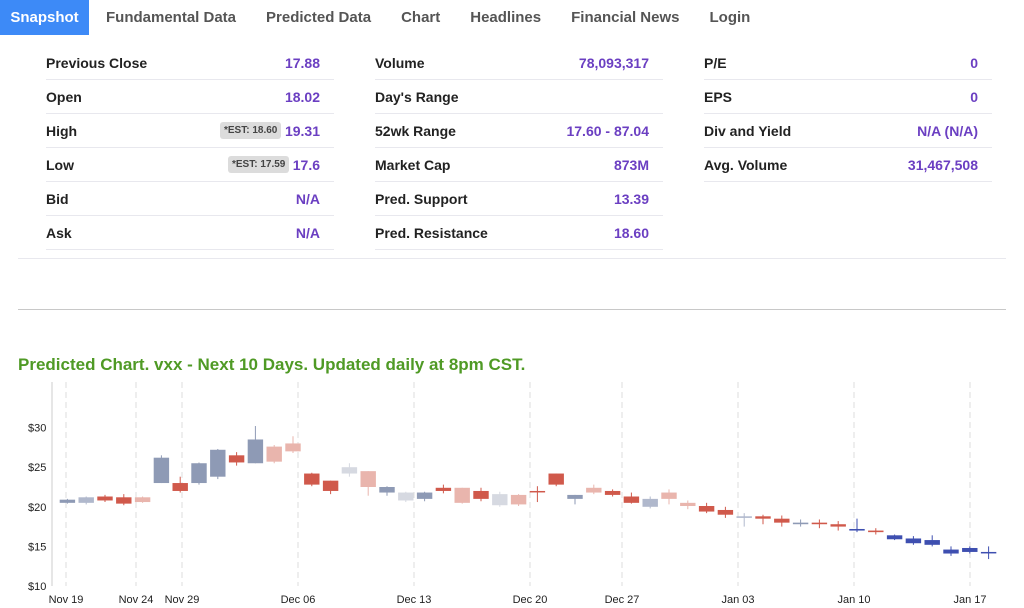 The image size is (1024, 608). Describe the element at coordinates (746, 164) in the screenshot. I see `stat-label: Avg. Volume` at that location.